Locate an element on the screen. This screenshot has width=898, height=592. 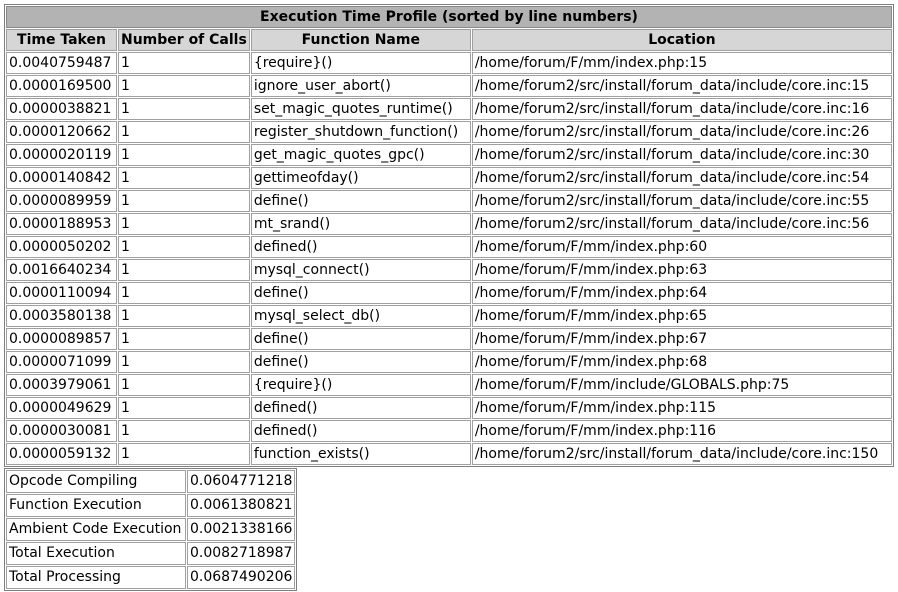
summary-label: Opcode Compiling is located at coordinates (96, 481).